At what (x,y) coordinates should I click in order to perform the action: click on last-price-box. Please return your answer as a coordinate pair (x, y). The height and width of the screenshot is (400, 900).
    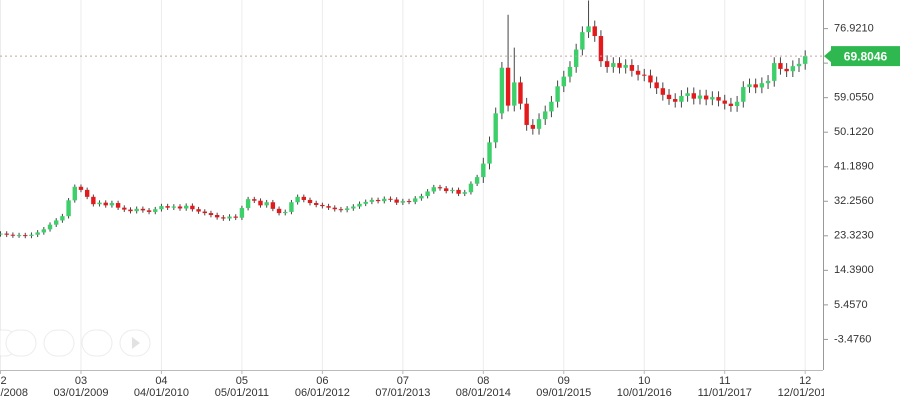
    Looking at the image, I should click on (865, 56).